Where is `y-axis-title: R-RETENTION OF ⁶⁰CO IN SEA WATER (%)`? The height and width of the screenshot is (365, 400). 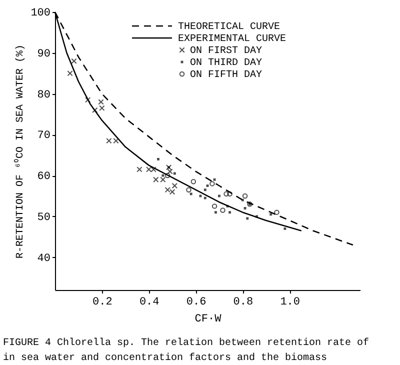
y-axis-title: R-RETENTION OF ⁶⁰CO IN SEA WATER (%) is located at coordinates (20, 151).